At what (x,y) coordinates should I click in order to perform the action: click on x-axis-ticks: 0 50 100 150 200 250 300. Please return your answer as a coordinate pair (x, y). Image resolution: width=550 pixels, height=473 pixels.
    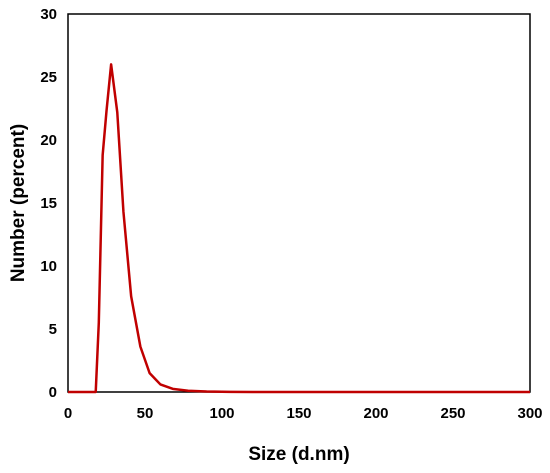
    Looking at the image, I should click on (303, 413).